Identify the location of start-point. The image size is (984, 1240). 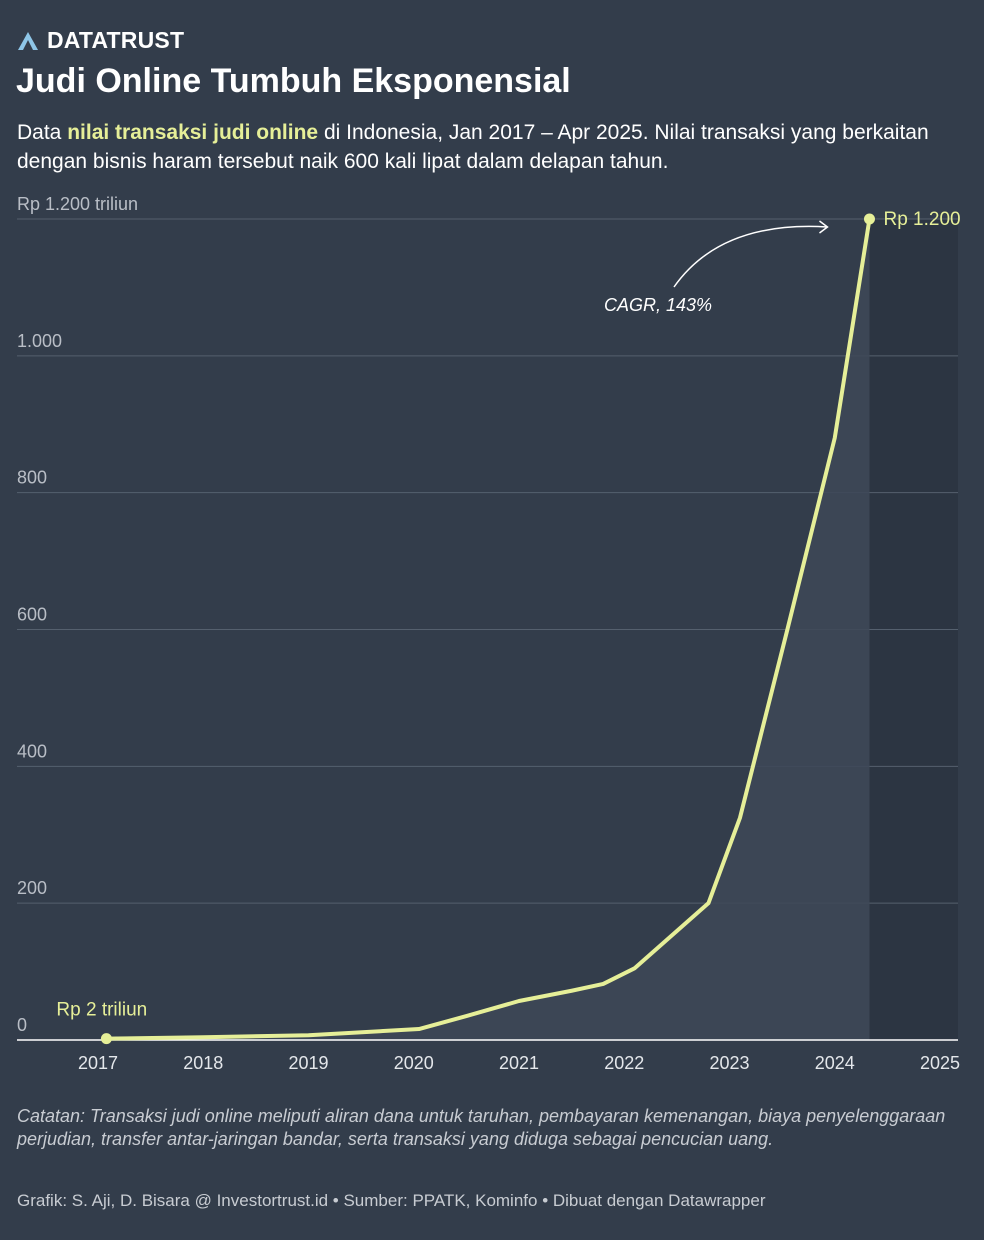
(106, 1039).